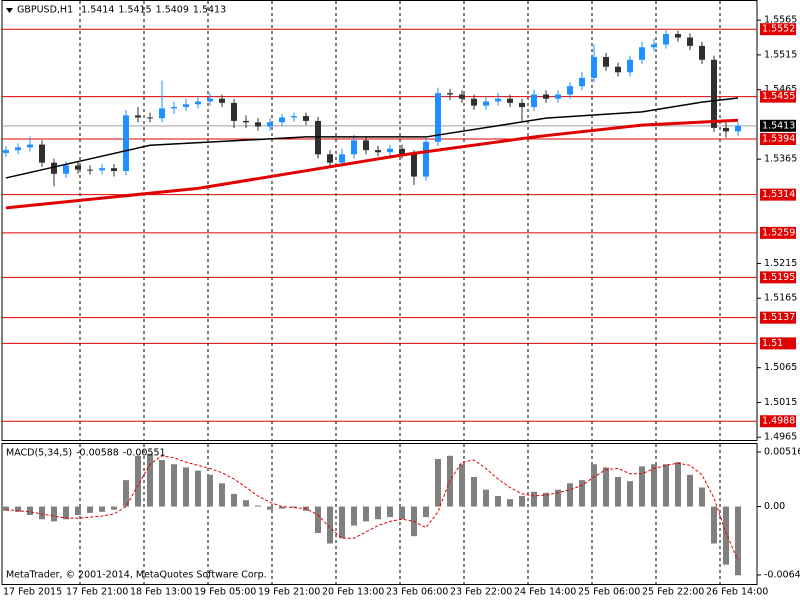  What do you see at coordinates (772, 343) in the screenshot?
I see `level-label: 1.51` at bounding box center [772, 343].